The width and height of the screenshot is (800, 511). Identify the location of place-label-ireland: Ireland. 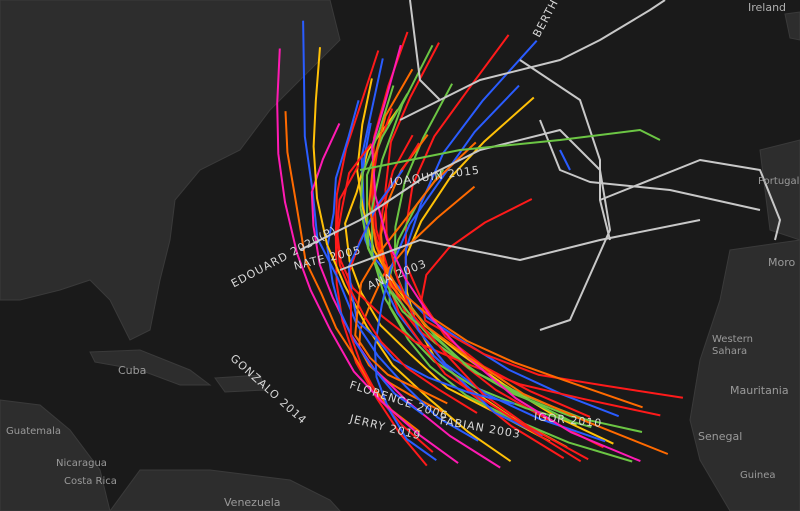
(767, 7).